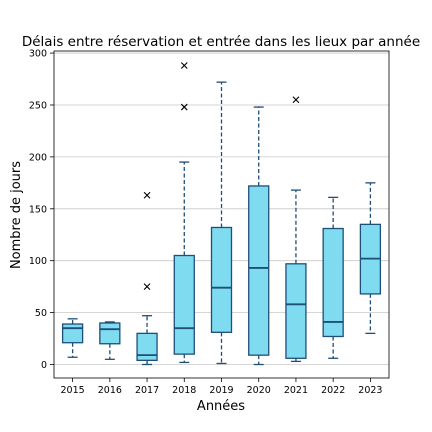  Describe the element at coordinates (38, 105) in the screenshot. I see `y-tick-label: 250` at that location.